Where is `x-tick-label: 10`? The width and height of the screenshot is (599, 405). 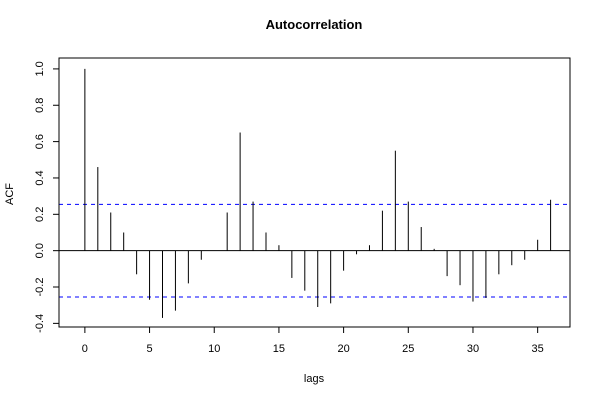 x-tick-label: 10 is located at coordinates (214, 349).